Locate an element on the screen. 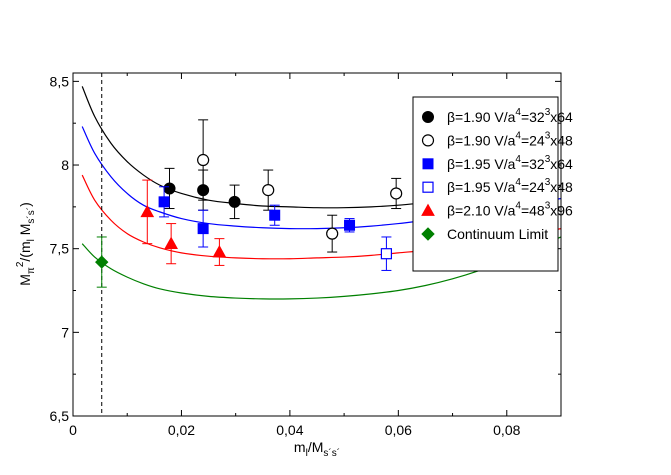  beta195_24-point is located at coordinates (386, 254).